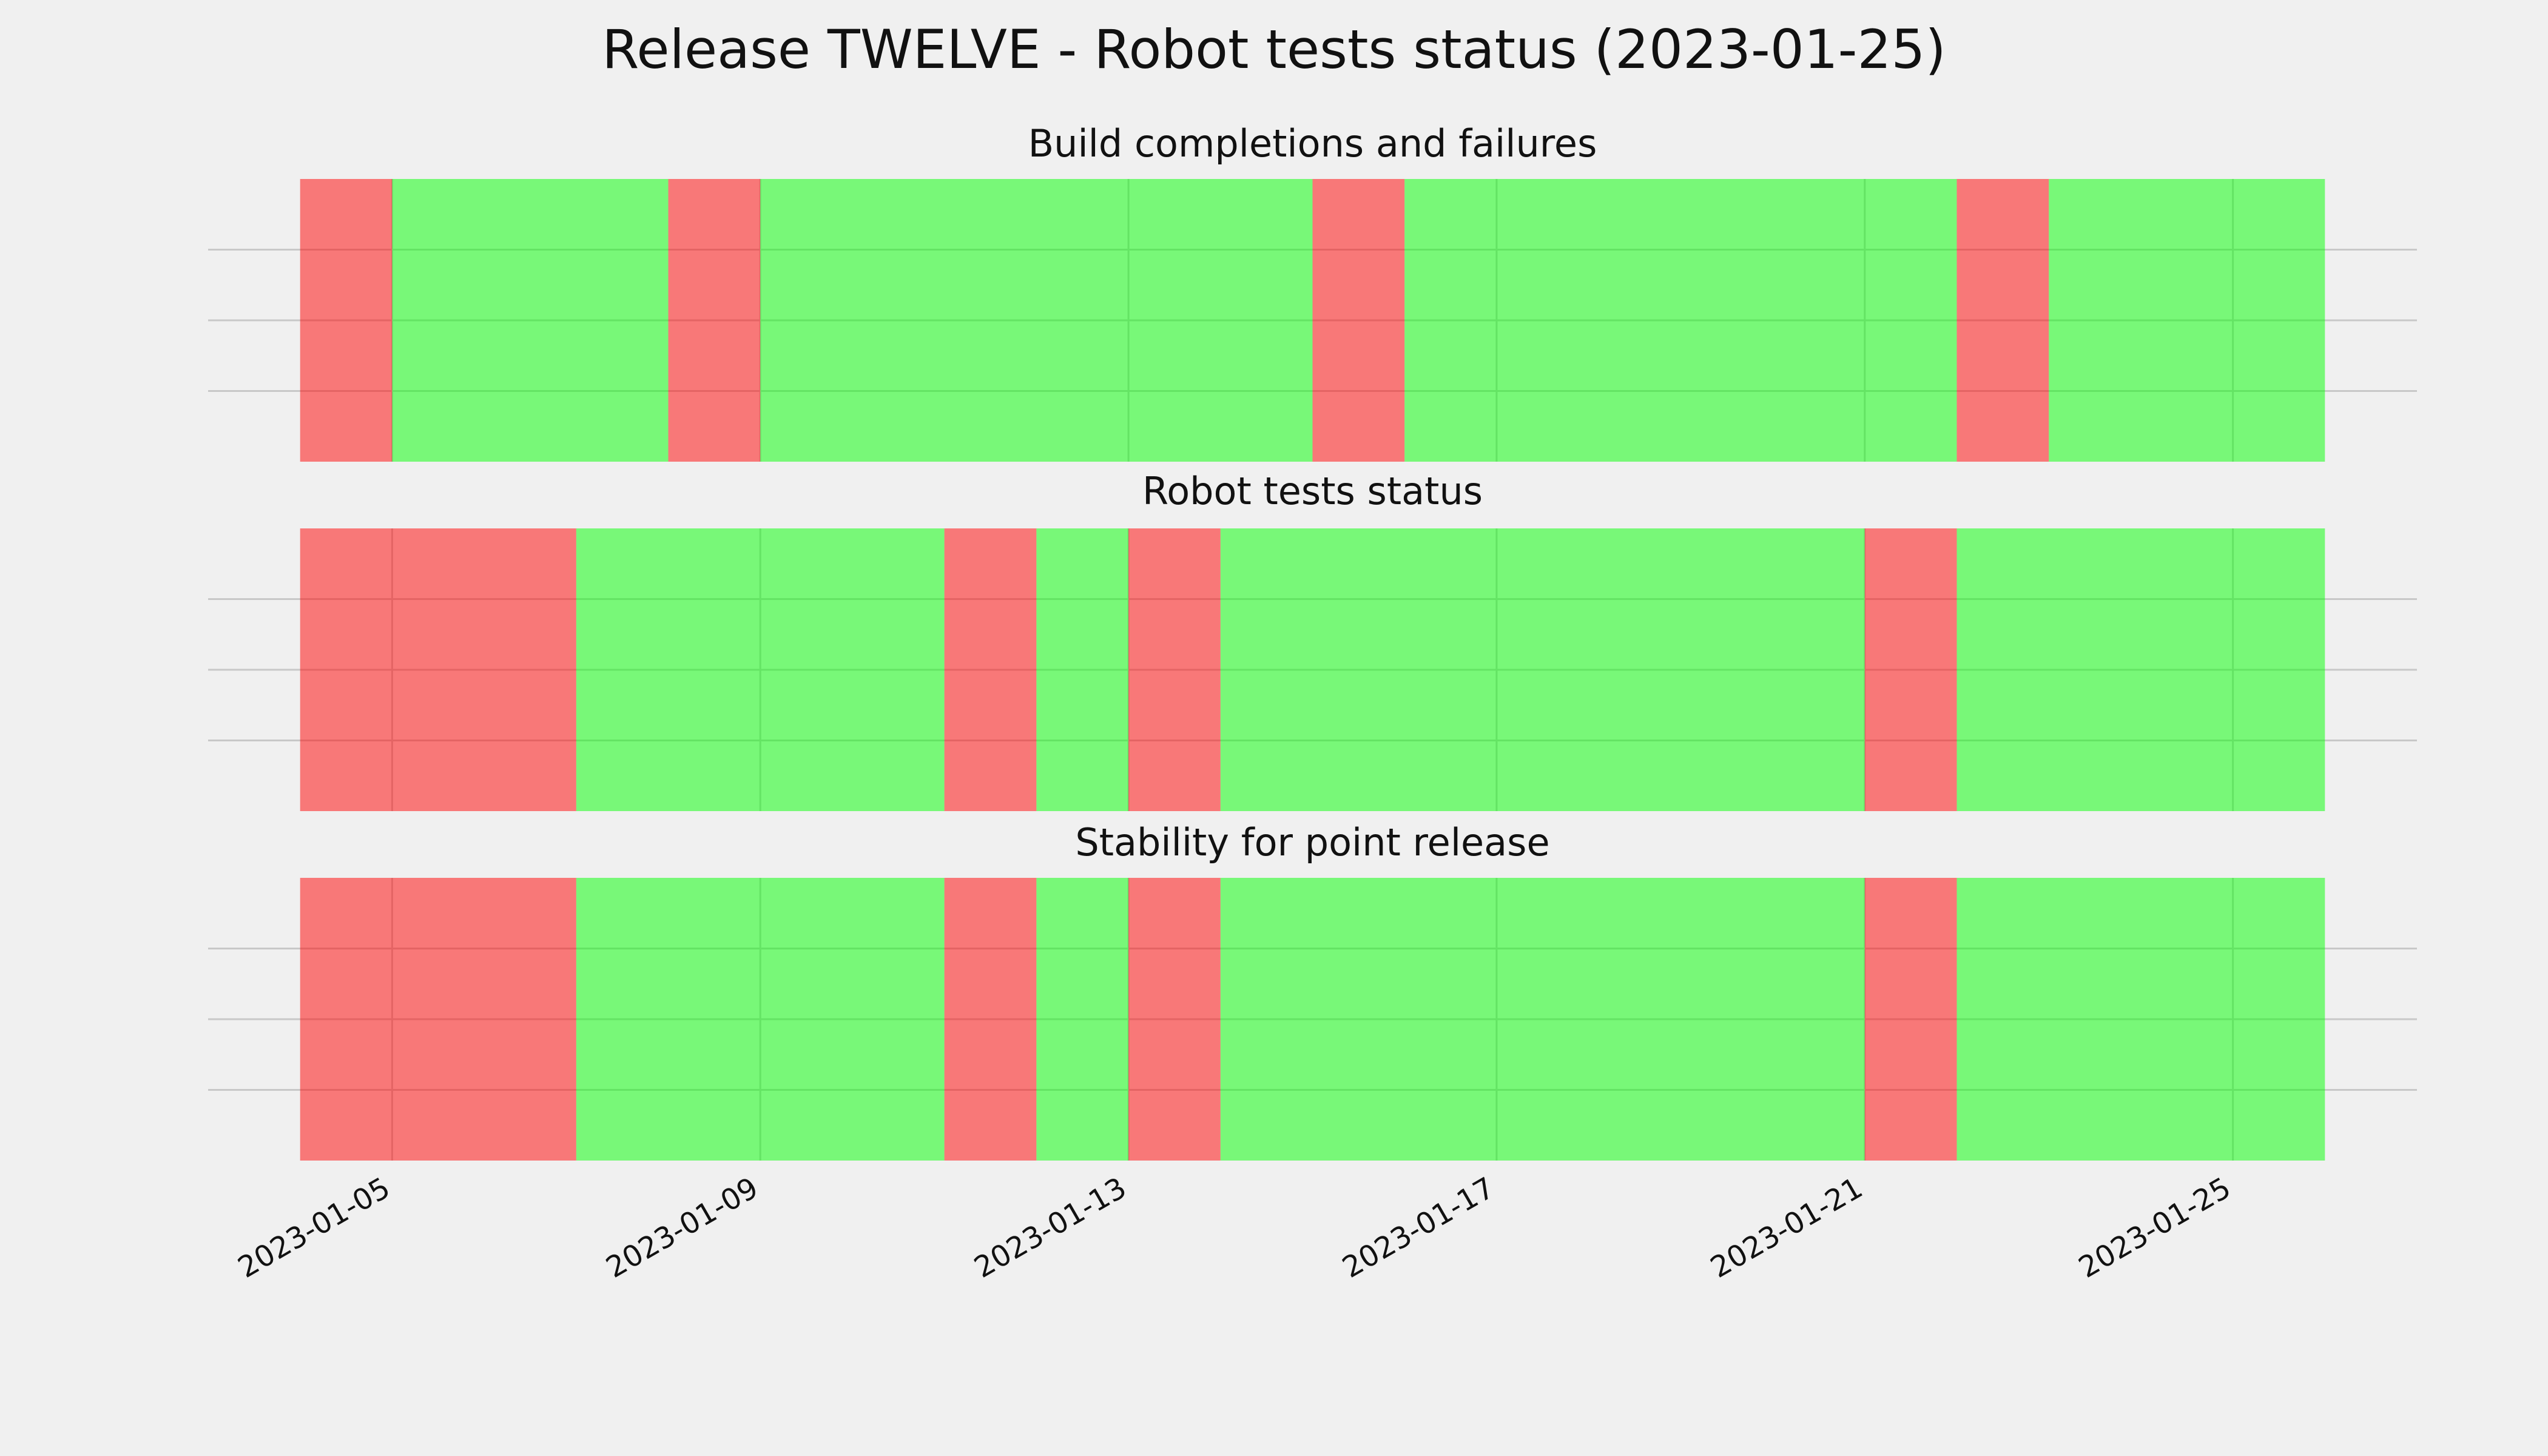 This screenshot has width=2548, height=1456. What do you see at coordinates (1312, 491) in the screenshot?
I see `panel-title: Robot tests status` at bounding box center [1312, 491].